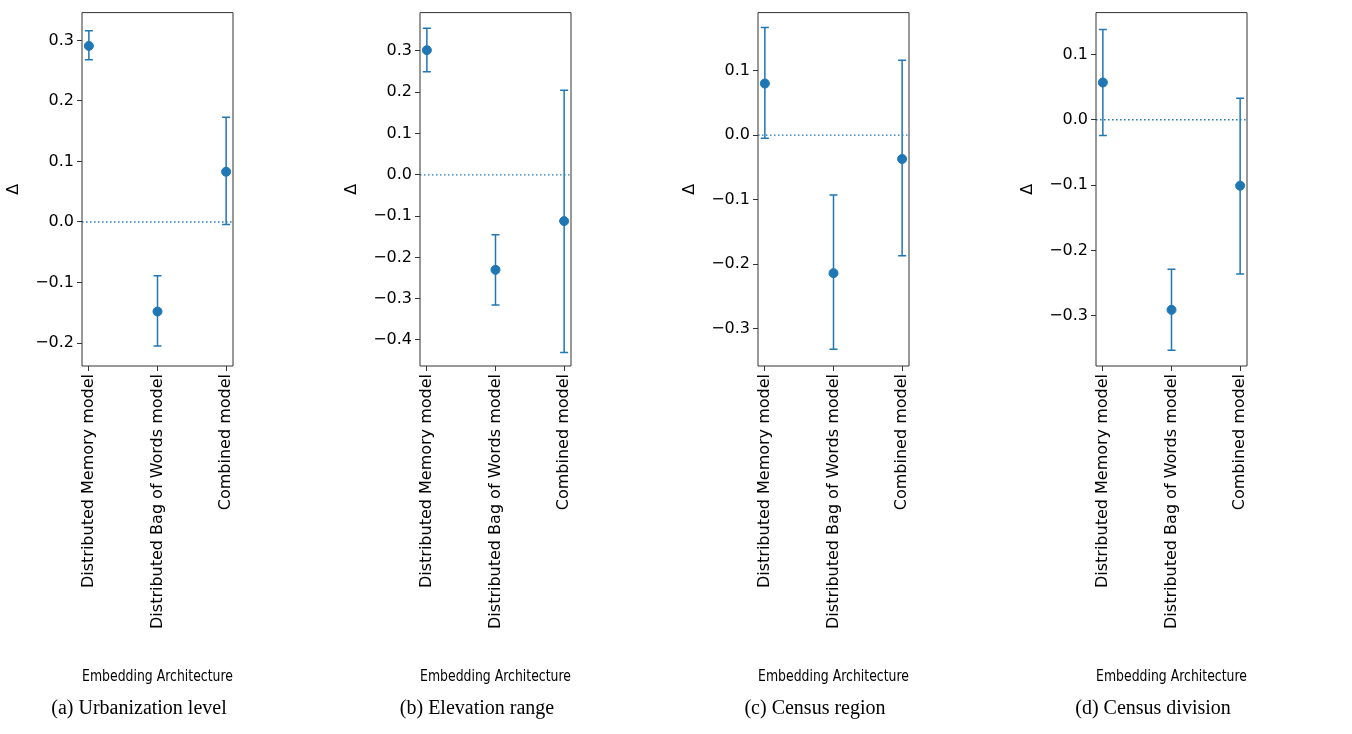 The width and height of the screenshot is (1352, 734). What do you see at coordinates (139, 707) in the screenshot?
I see `text: (a) Urbanization level` at bounding box center [139, 707].